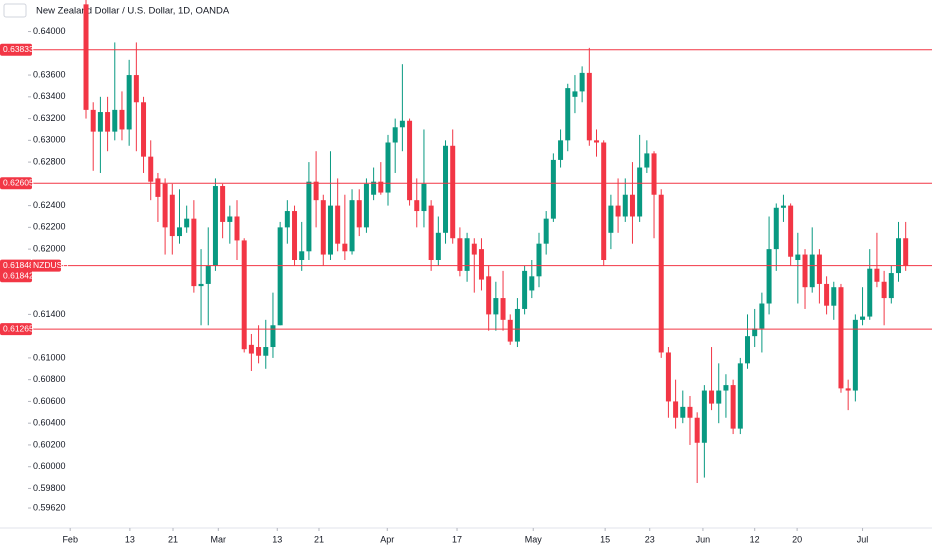  I want to click on y-tick-label: 0.62200, so click(49, 227).